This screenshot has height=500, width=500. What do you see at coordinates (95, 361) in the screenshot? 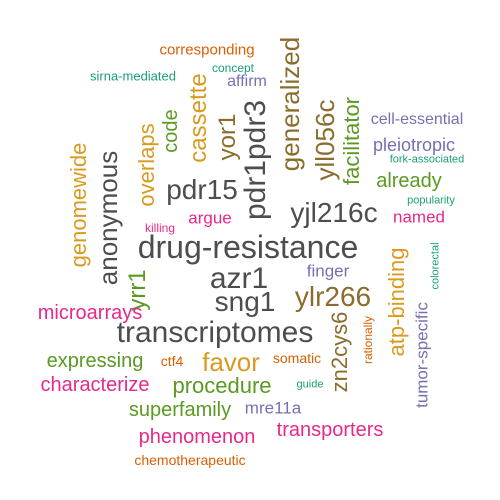
I see `word-expressing: expressing` at bounding box center [95, 361].